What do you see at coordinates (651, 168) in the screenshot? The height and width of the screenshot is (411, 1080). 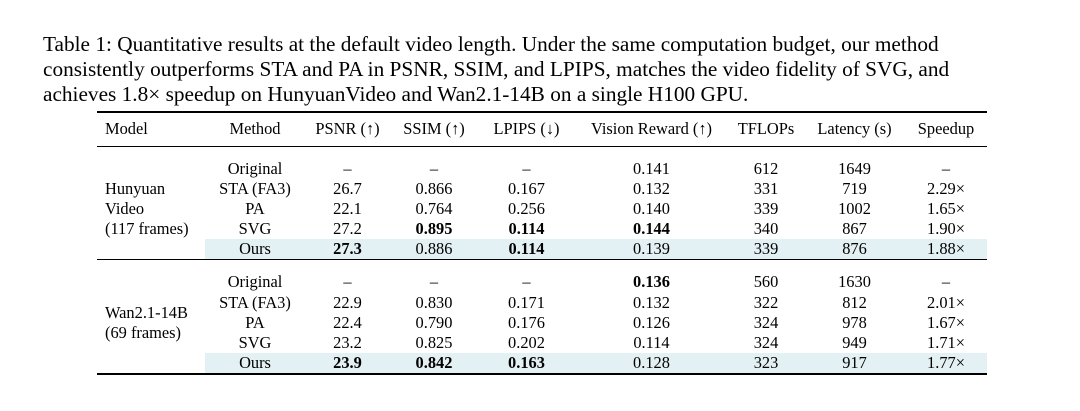 I see `vision-reward-cell: 0.141` at bounding box center [651, 168].